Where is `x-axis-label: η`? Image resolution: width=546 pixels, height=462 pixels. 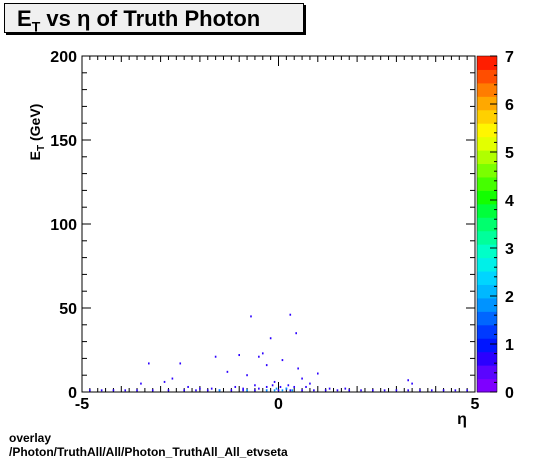 x-axis-label: η is located at coordinates (462, 419).